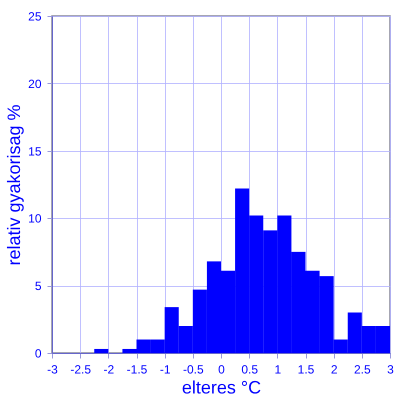 The width and height of the screenshot is (403, 416). I want to click on x-tick-label: 2.5, so click(362, 369).